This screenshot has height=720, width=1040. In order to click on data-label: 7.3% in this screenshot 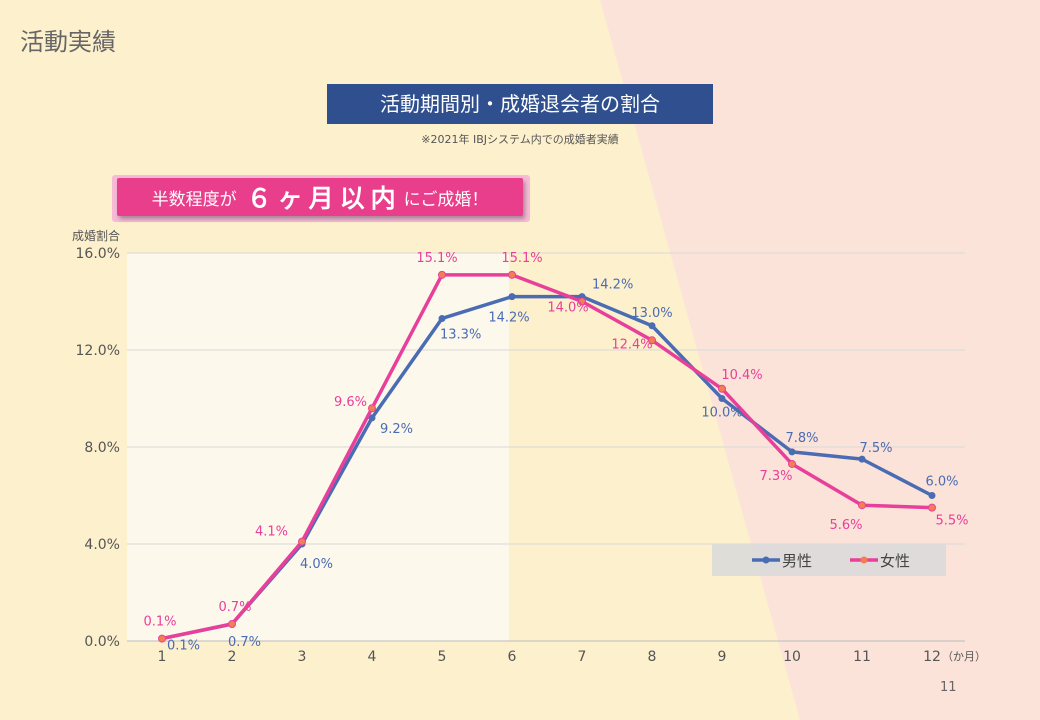, I will do `click(775, 476)`.